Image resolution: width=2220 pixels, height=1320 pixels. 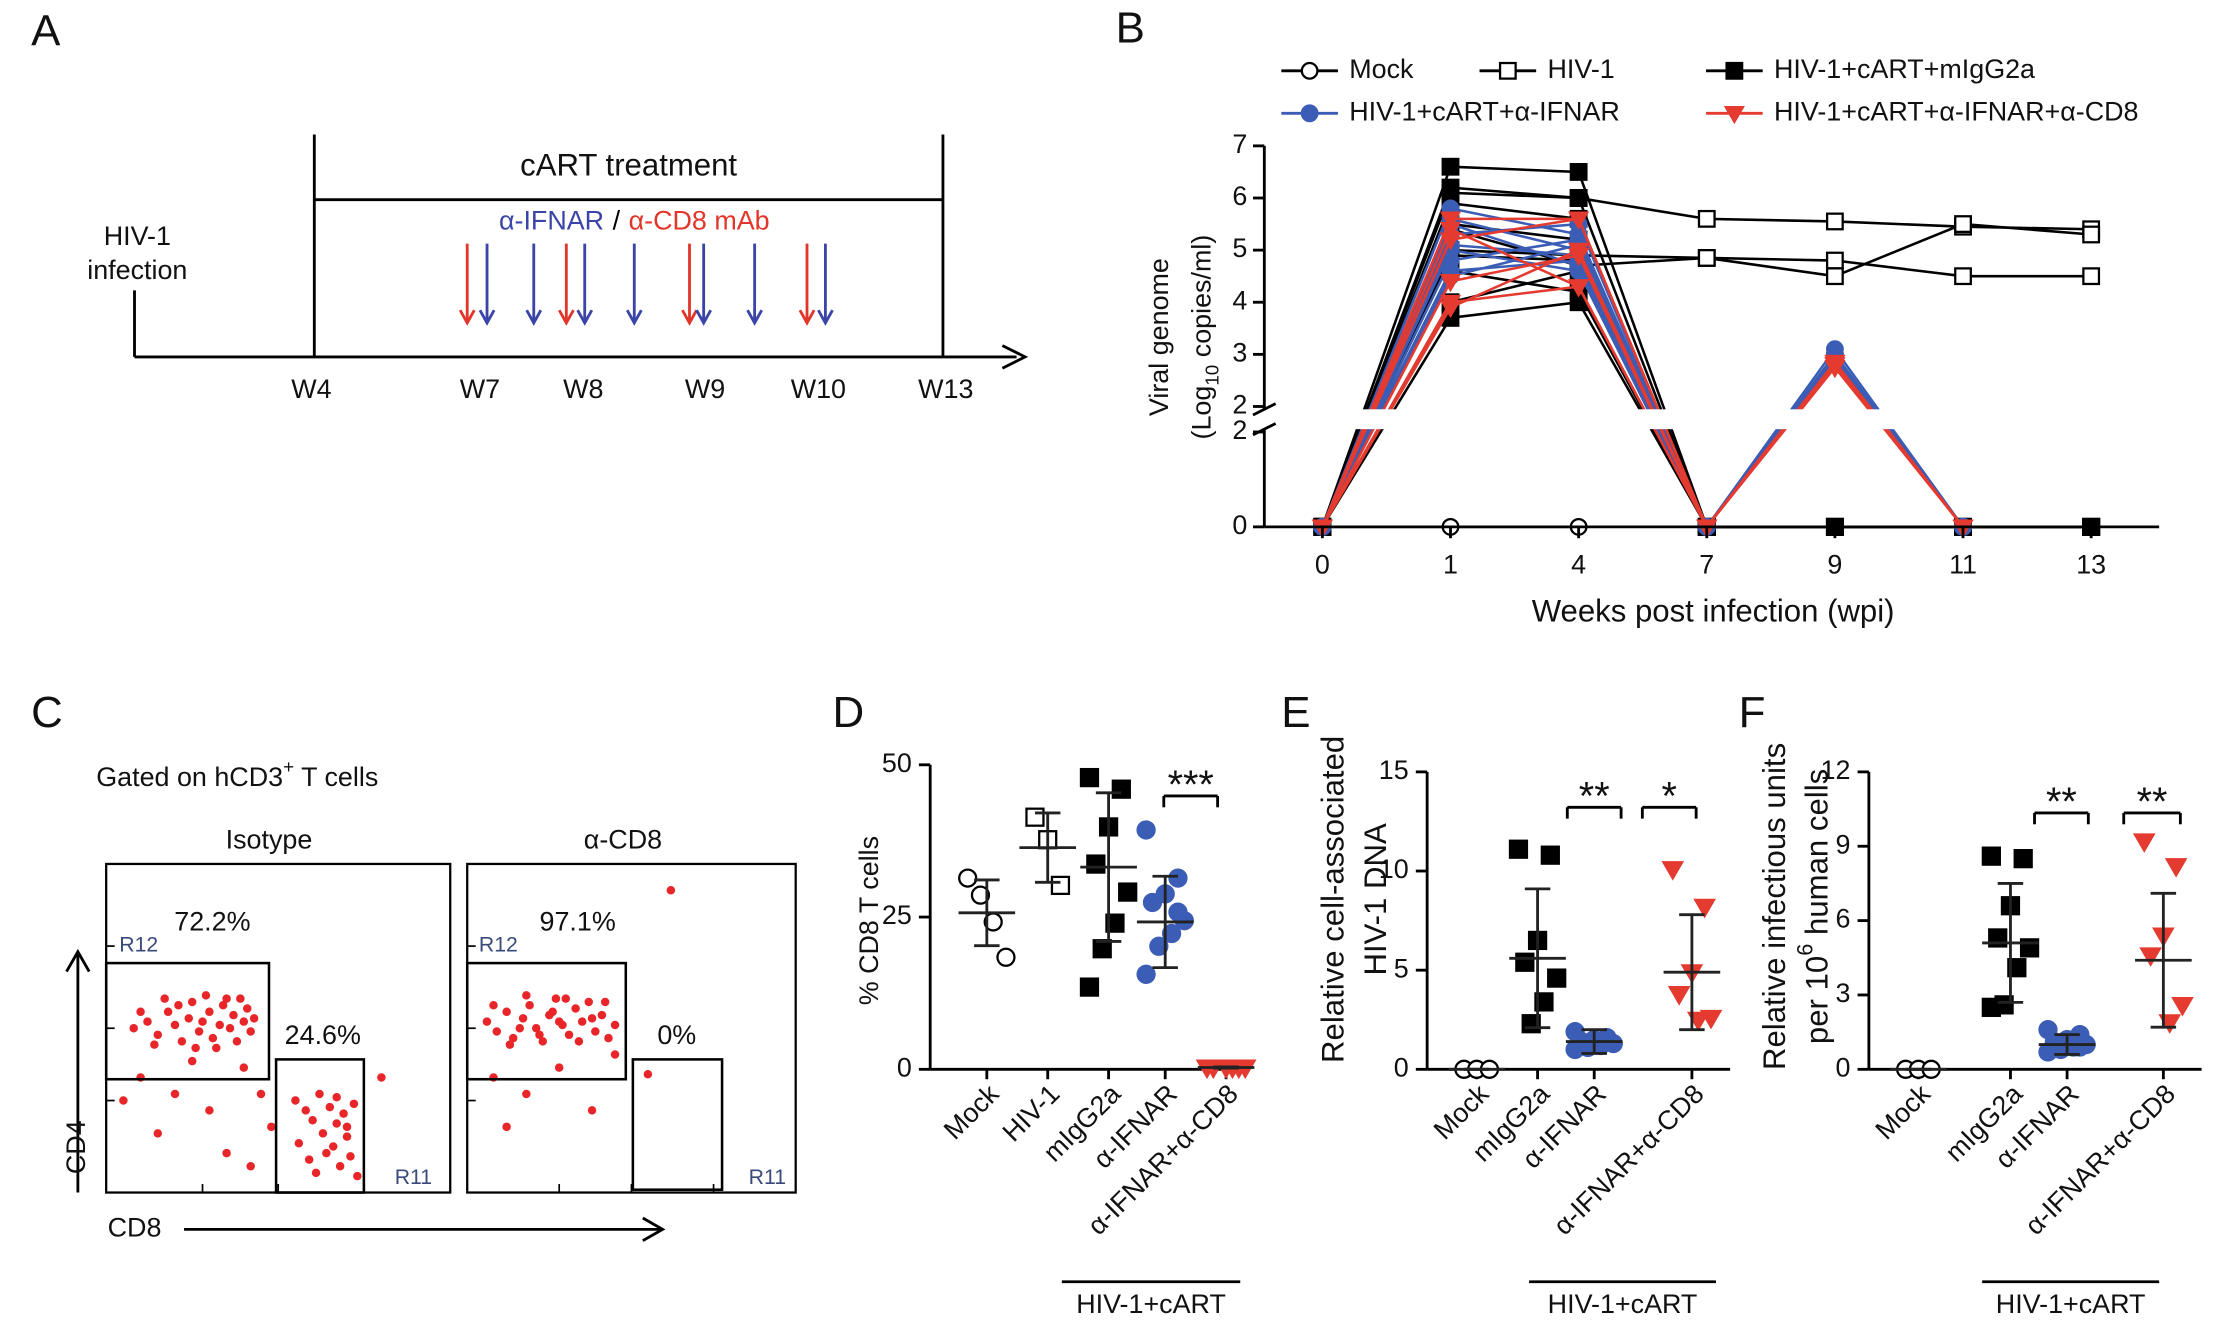 I want to click on y-axis-title-part: 6, so click(x=1805, y=950).